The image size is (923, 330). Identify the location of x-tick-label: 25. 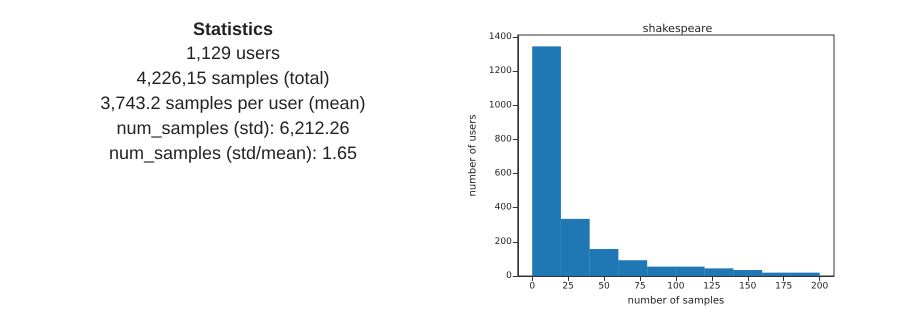
(568, 287).